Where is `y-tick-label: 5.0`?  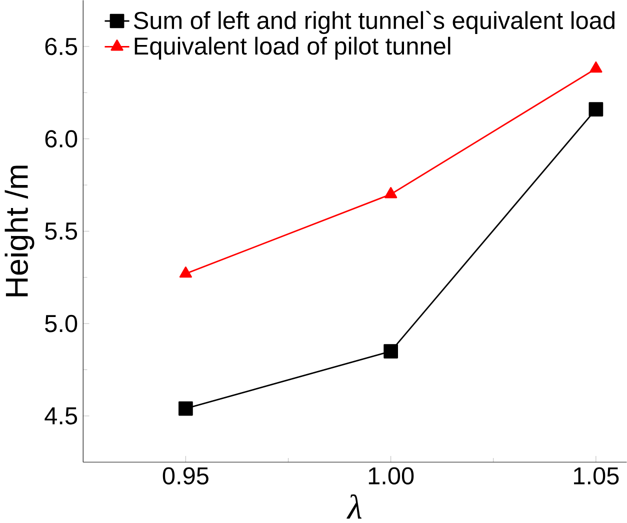 y-tick-label: 5.0 is located at coordinates (61, 323).